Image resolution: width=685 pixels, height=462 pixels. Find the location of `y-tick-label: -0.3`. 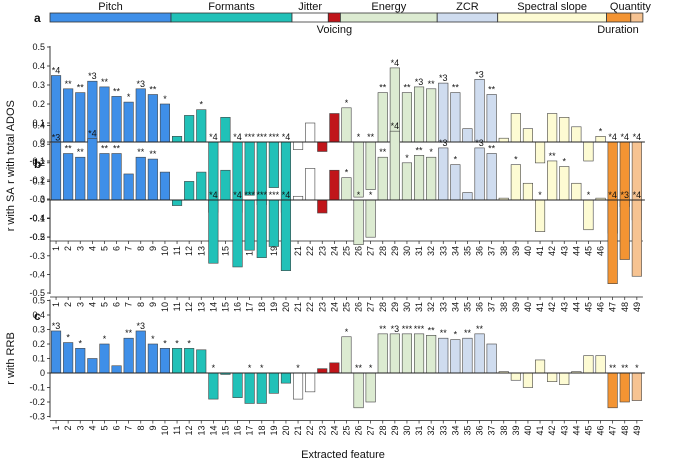

y-tick-label: -0.3 is located at coordinates (37, 256).